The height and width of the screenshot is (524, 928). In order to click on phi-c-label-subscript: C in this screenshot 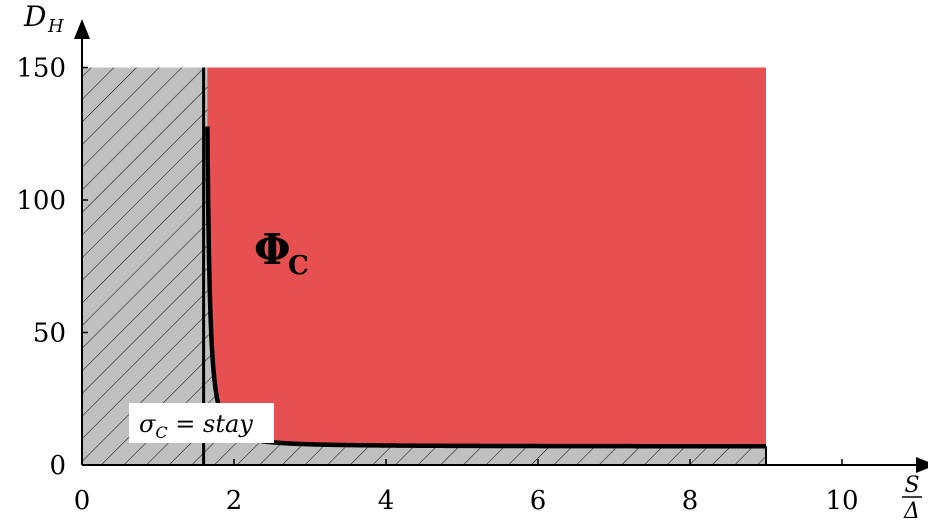, I will do `click(298, 266)`.